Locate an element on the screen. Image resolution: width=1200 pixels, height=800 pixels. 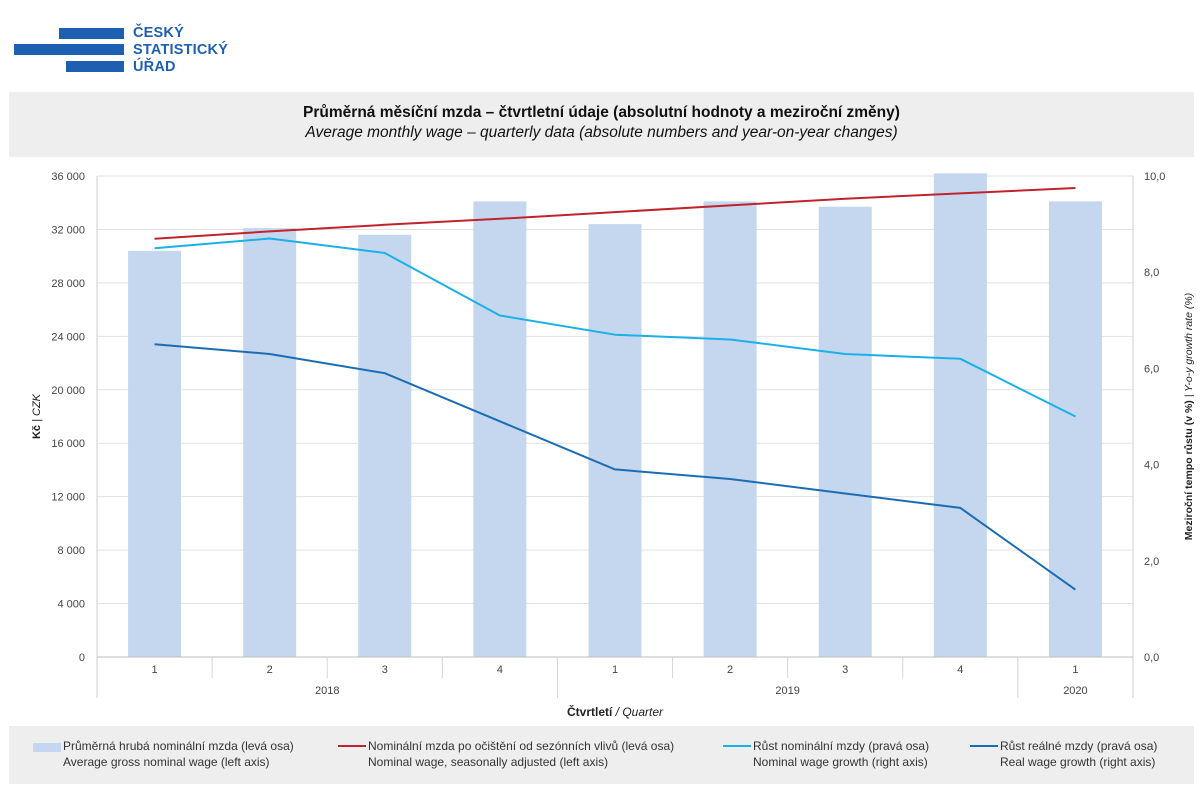
legend-swatch-nominal is located at coordinates (737, 746).